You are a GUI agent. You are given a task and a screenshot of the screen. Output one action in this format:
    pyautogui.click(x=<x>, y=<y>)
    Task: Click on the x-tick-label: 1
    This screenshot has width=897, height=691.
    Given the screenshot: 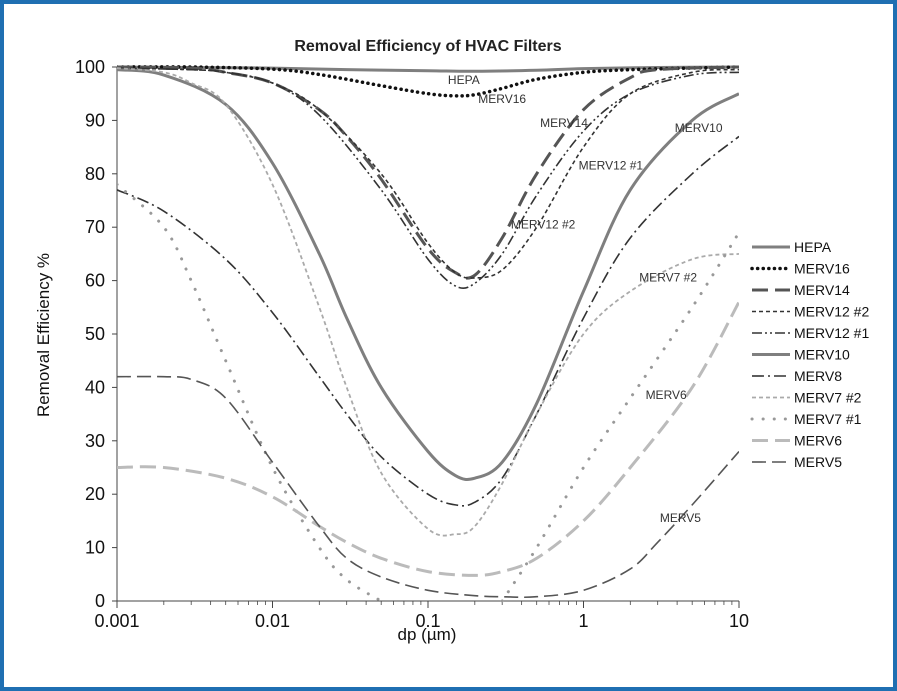 What is the action you would take?
    pyautogui.click(x=583, y=621)
    